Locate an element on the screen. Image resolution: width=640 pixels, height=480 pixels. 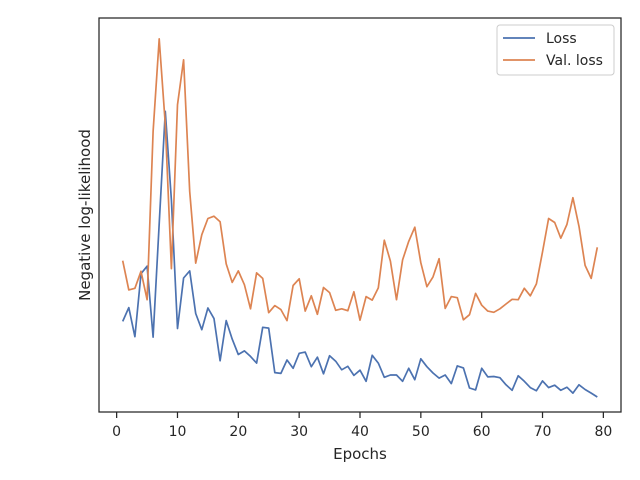
legend-label-val-loss: Val. loss is located at coordinates (574, 61).